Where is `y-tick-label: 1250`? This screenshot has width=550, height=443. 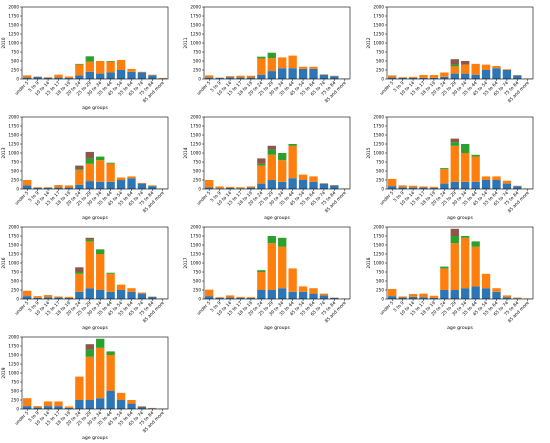
y-tick-label: 1250 is located at coordinates (378, 144).